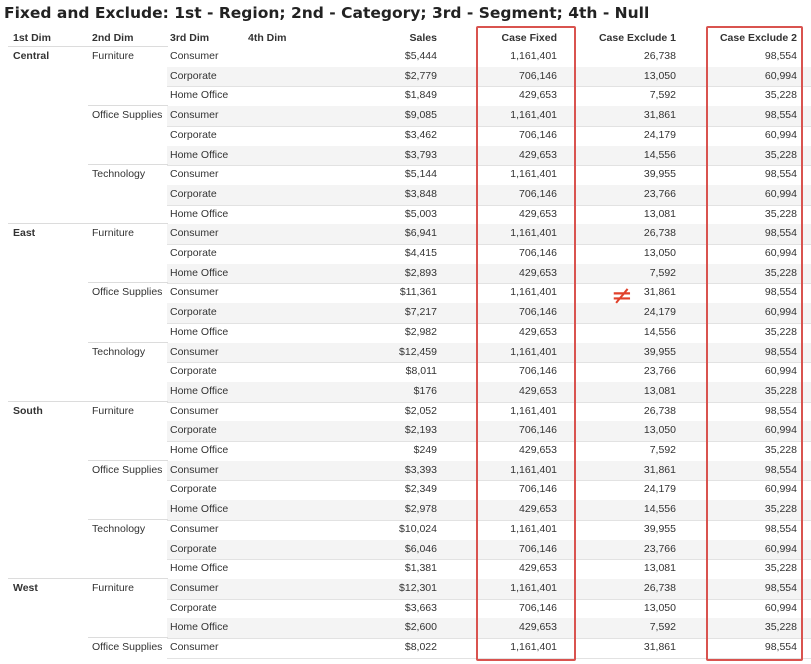 The height and width of the screenshot is (664, 811). I want to click on cell-sales: $3,793, so click(420, 154).